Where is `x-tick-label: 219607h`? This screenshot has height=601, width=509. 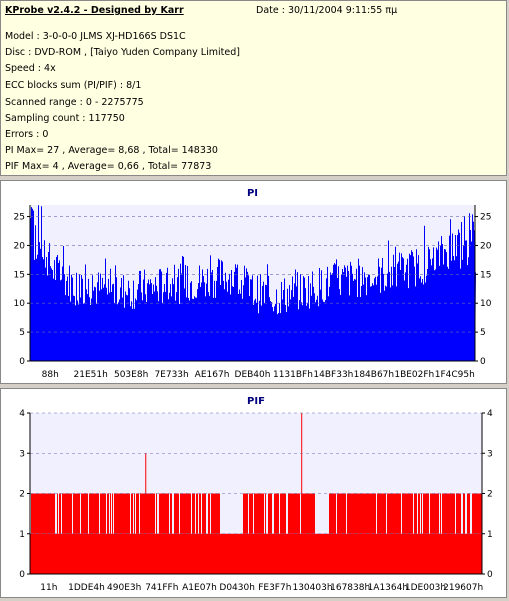
x-tick-label: 219607h is located at coordinates (463, 588).